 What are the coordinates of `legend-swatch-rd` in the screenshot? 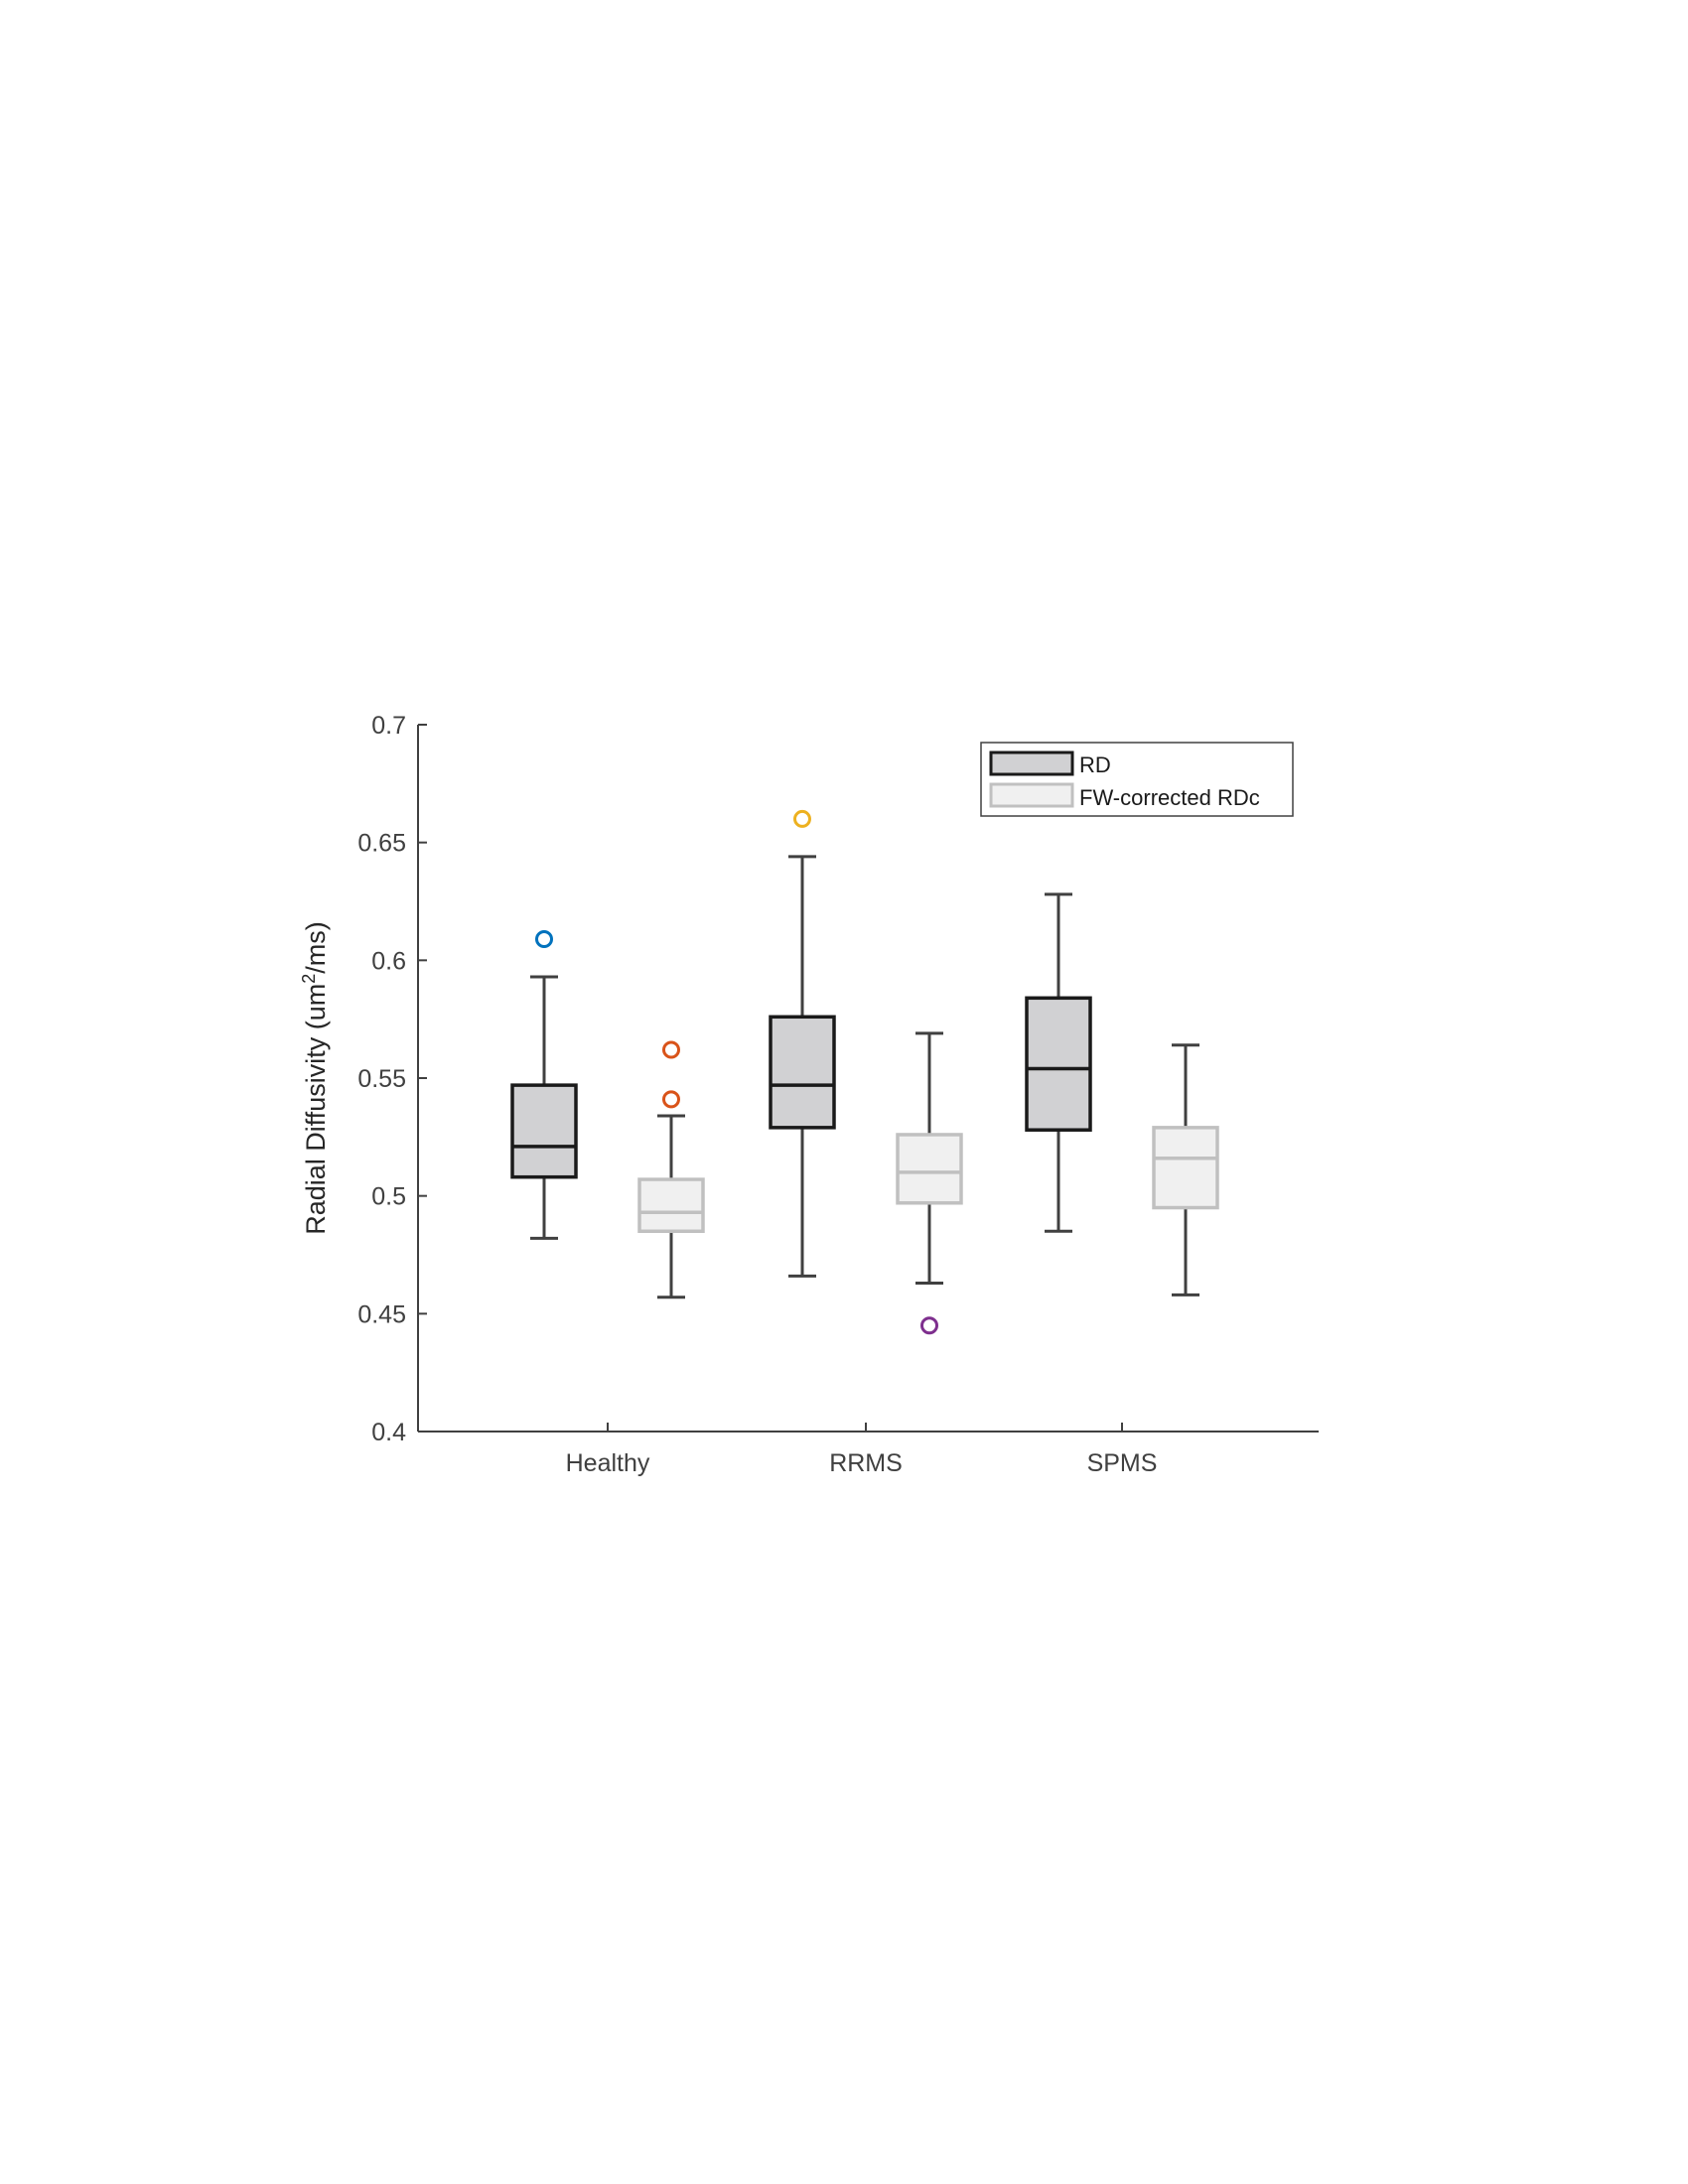 It's located at (1031, 763).